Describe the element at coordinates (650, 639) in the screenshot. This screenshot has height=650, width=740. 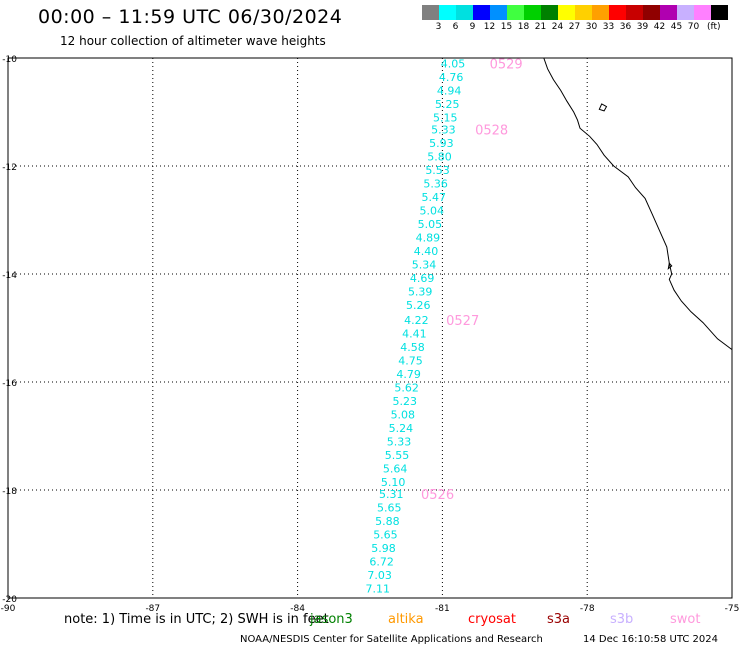
I see `footer-timestamp: 14 Dec 16:10:58 UTC 2024` at that location.